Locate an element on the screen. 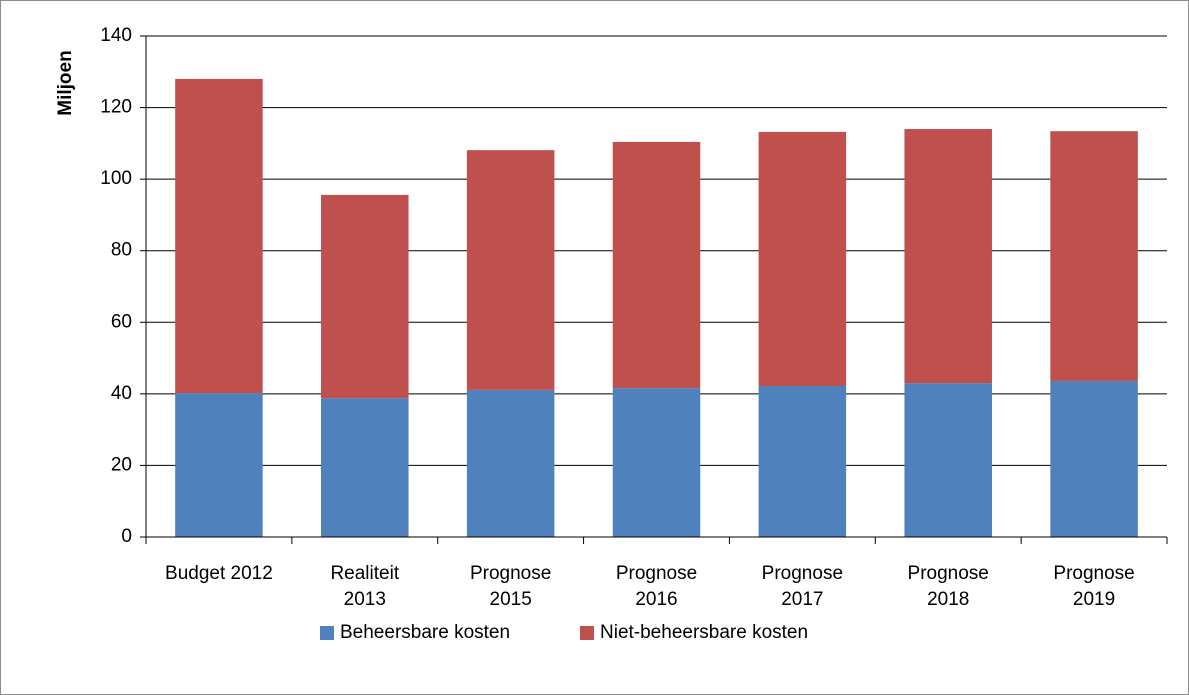  y-axis-label: Miljoen is located at coordinates (65, 82).